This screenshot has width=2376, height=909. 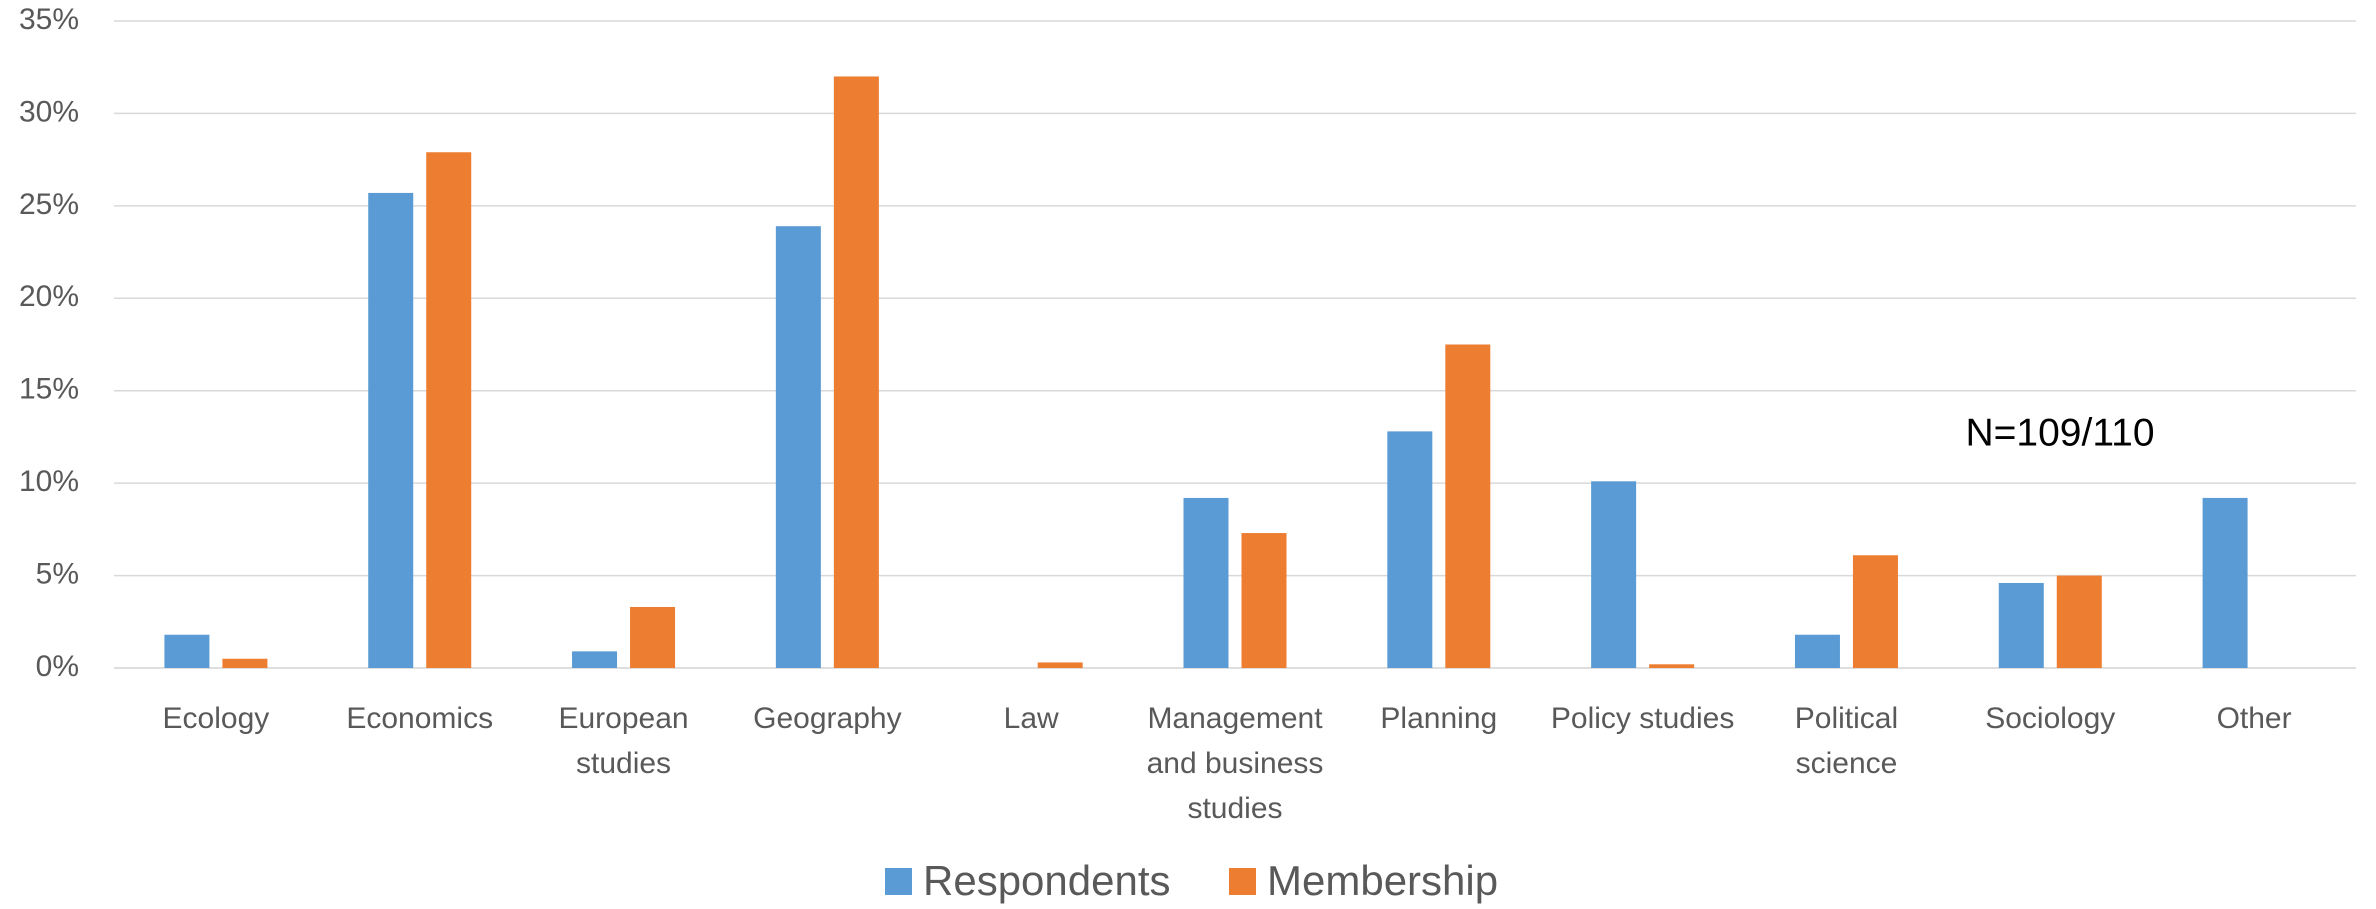 I want to click on annotation: N=109/110, so click(x=2059, y=432).